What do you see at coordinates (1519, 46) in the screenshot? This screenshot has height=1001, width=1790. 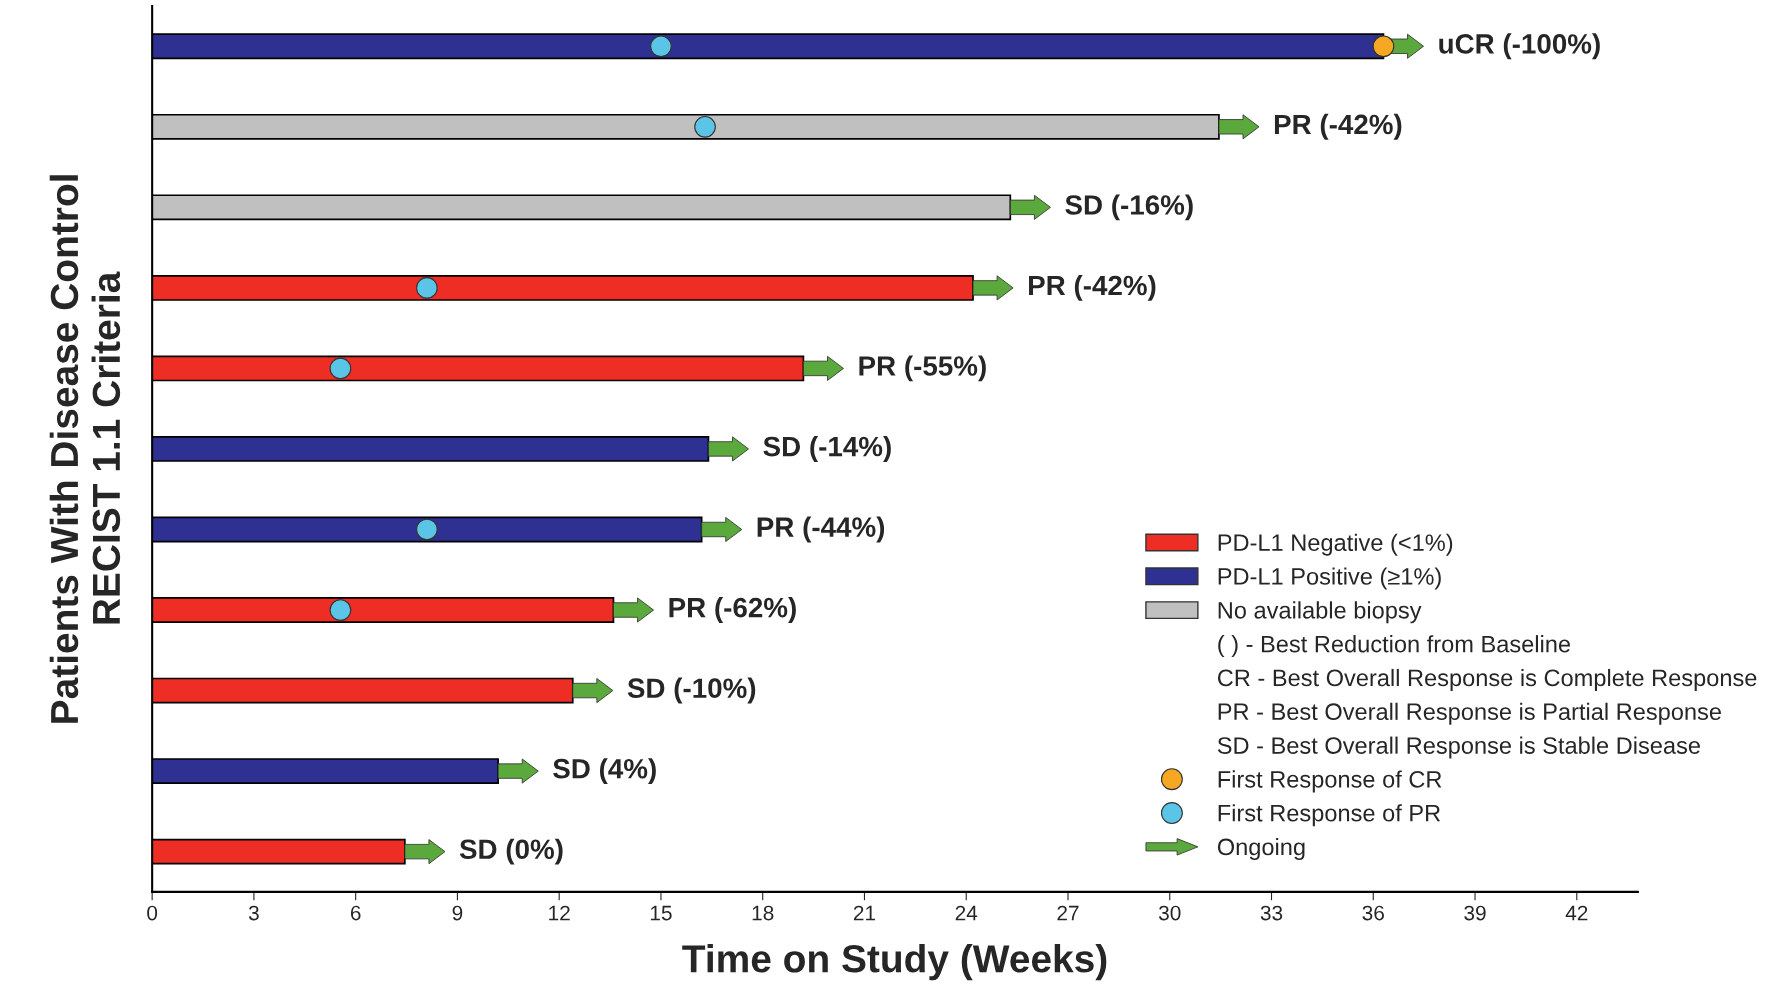 I see `annotation: uCR (-100%)` at bounding box center [1519, 46].